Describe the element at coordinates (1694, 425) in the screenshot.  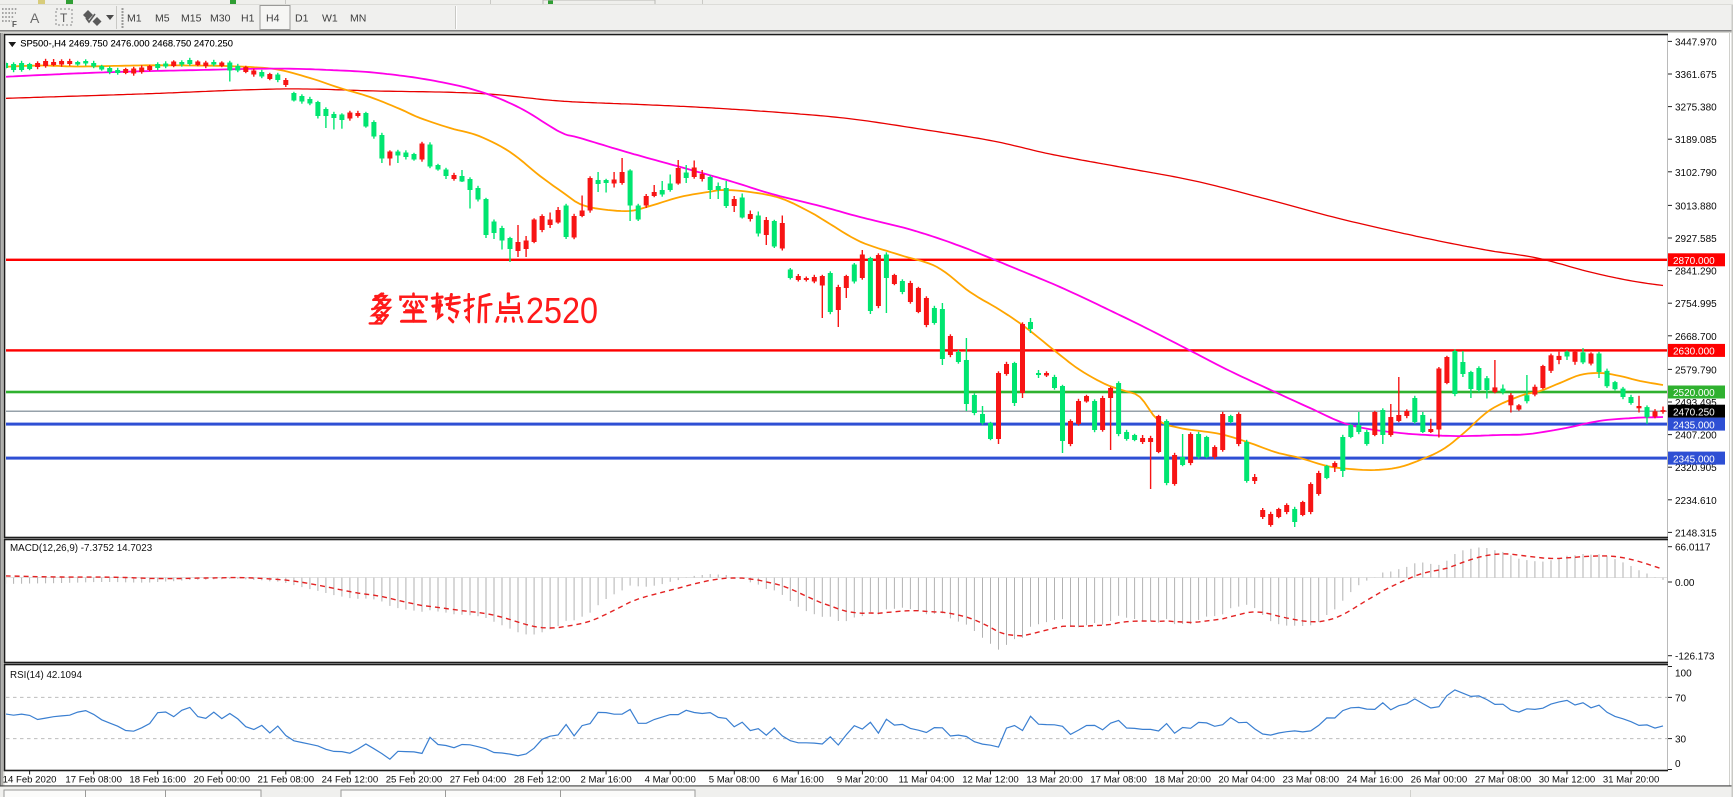
I see `svg-text: 2435.000` at that location.